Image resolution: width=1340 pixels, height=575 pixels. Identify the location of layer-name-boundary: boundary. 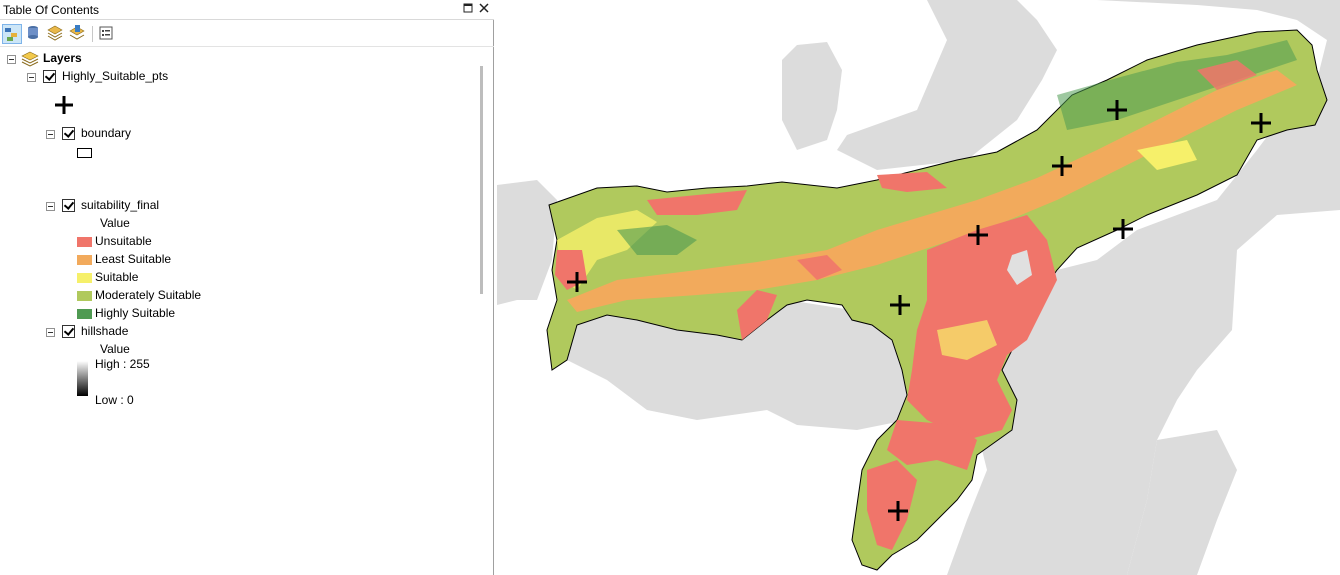
(106, 133).